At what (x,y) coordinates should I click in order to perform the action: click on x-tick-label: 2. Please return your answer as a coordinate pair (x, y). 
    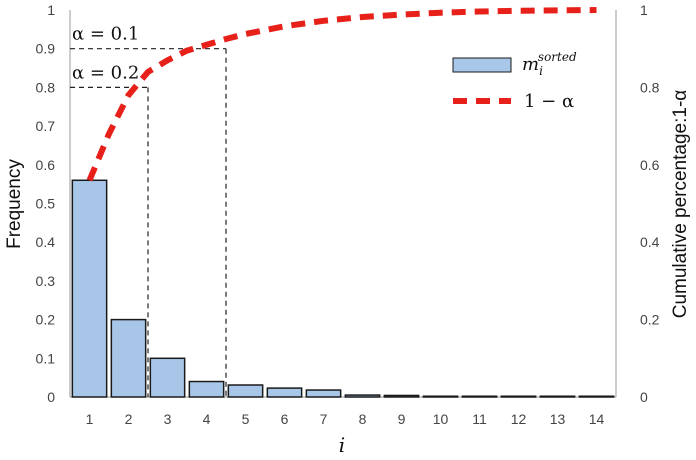
    Looking at the image, I should click on (129, 419).